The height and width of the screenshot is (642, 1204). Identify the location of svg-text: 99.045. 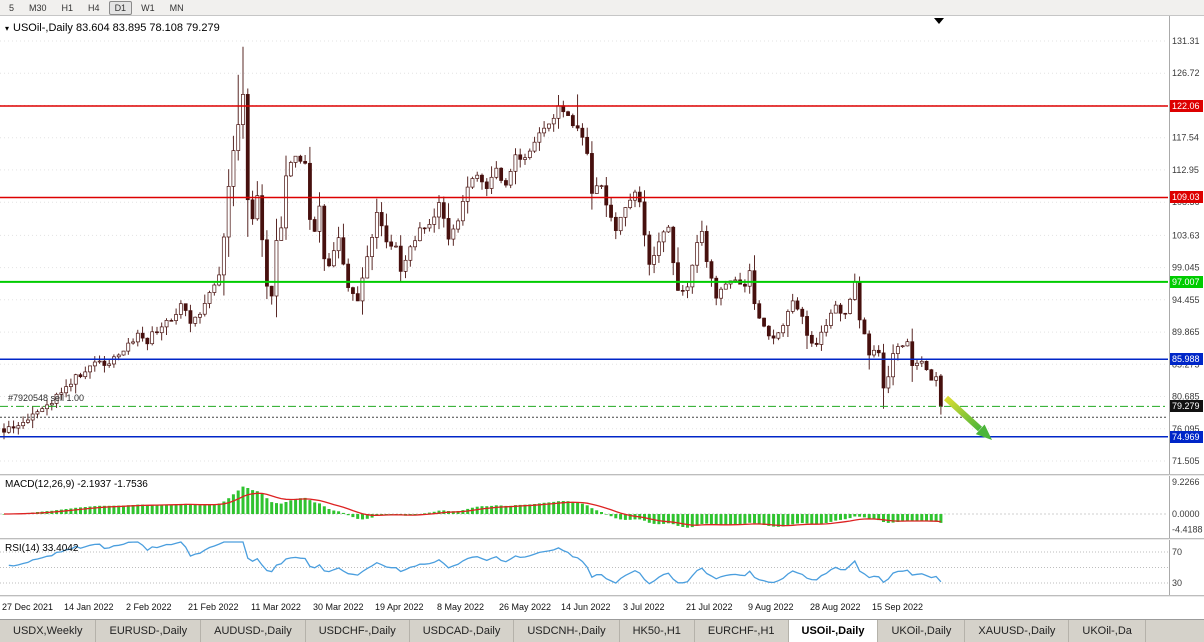
(1186, 268).